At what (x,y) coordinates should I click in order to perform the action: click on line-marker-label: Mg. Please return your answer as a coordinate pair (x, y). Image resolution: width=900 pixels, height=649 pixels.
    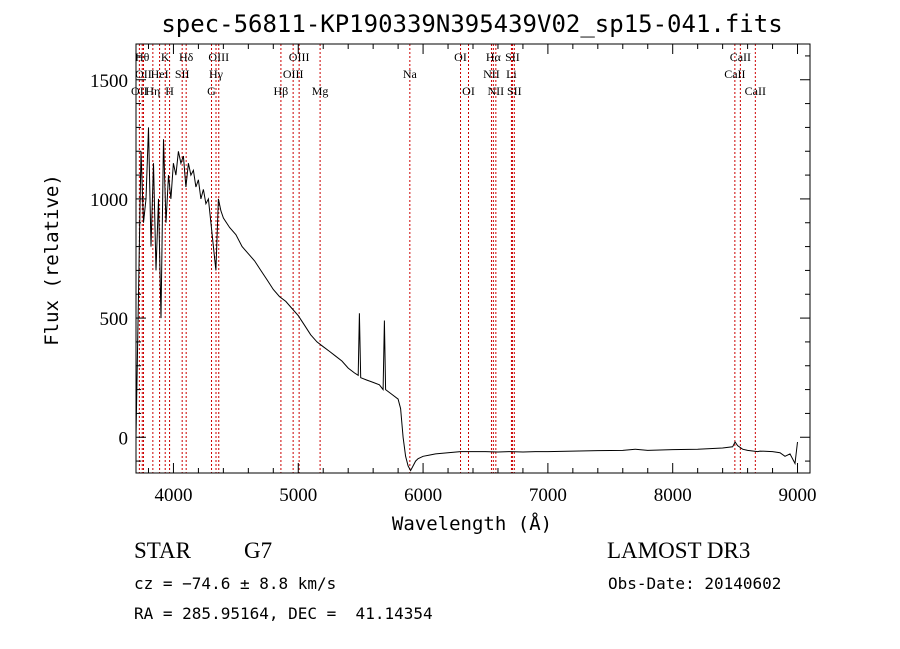
    Looking at the image, I should click on (320, 91).